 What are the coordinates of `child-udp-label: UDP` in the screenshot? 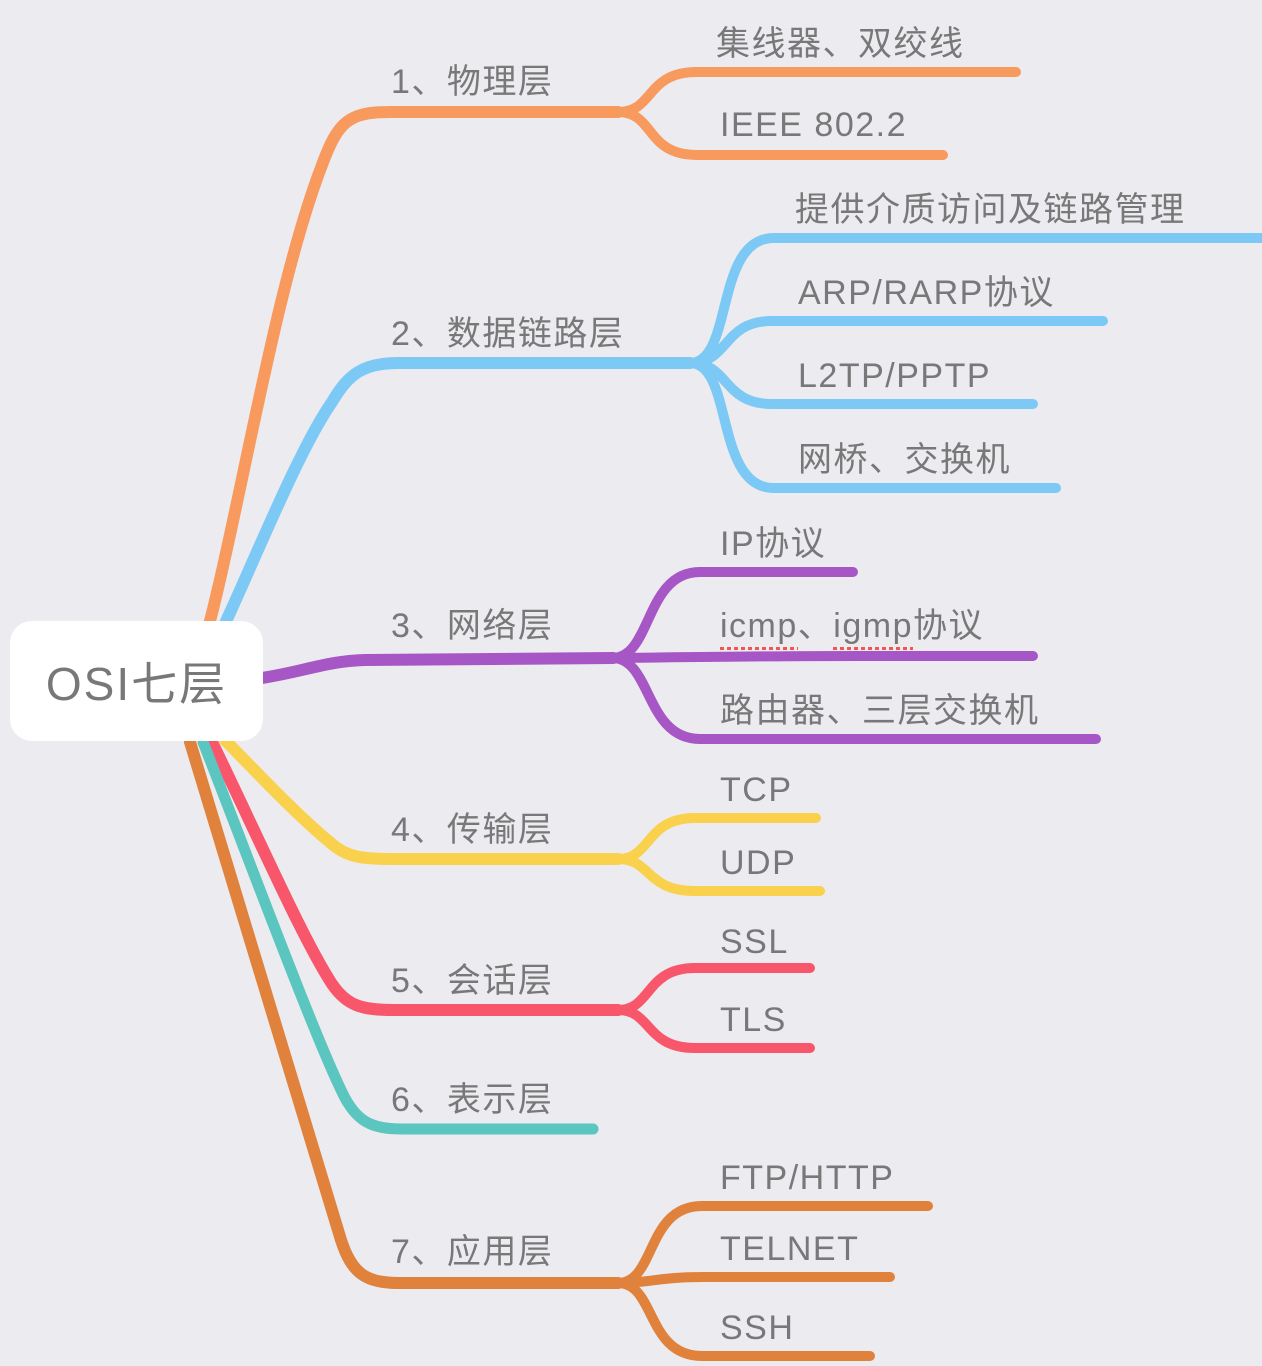 It's located at (758, 863).